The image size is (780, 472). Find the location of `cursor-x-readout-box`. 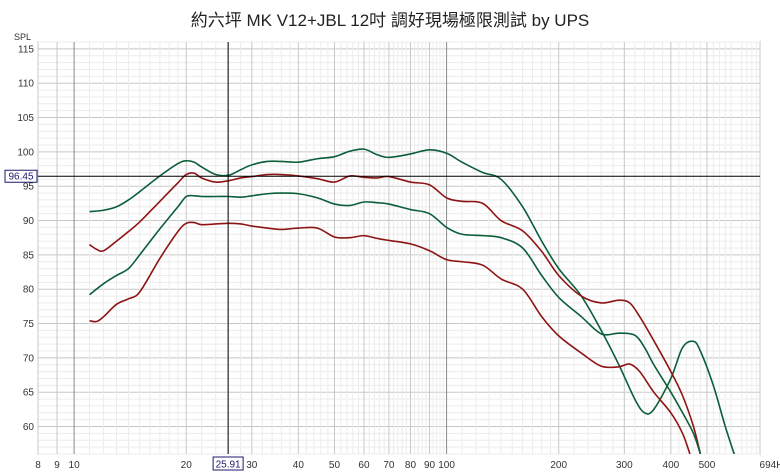

cursor-x-readout-box is located at coordinates (228, 463).